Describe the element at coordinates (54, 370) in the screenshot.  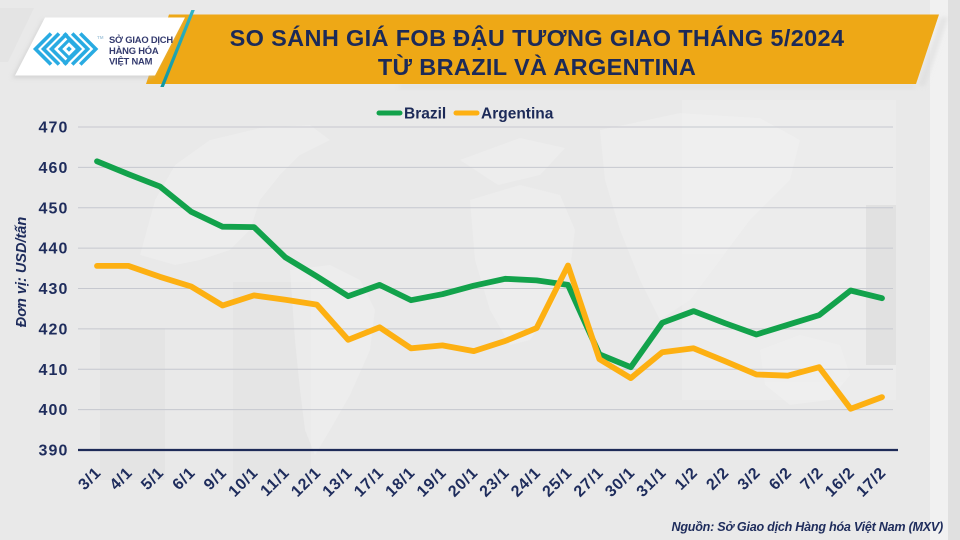
I see `svg-text: 410` at that location.